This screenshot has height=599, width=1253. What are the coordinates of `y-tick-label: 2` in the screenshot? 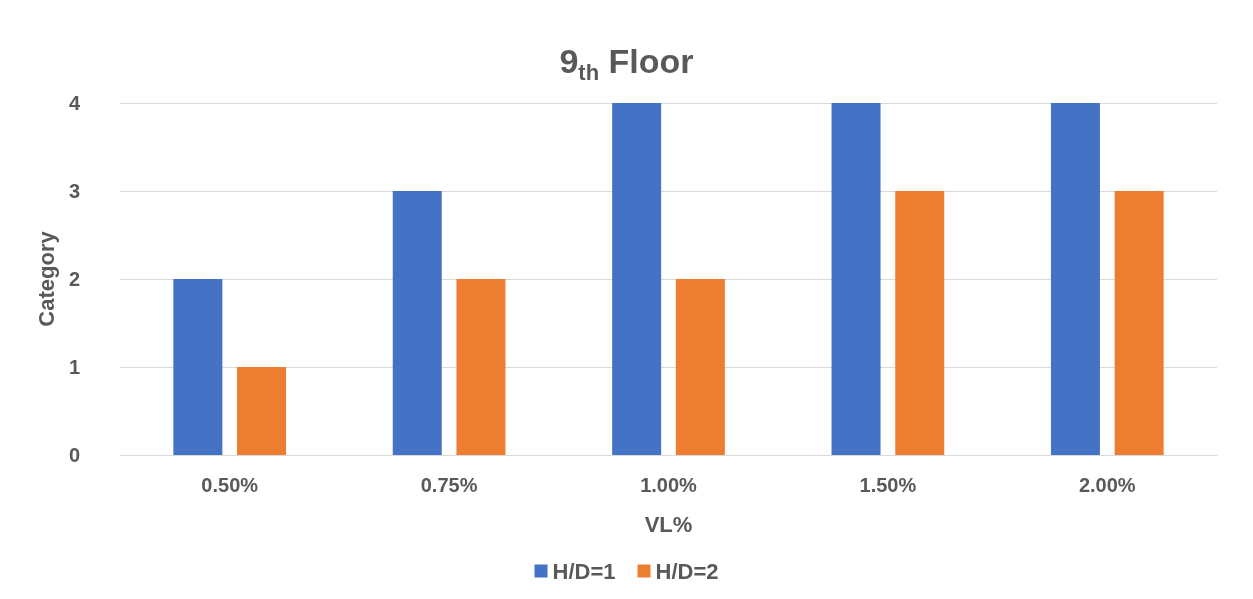 It's located at (74, 279).